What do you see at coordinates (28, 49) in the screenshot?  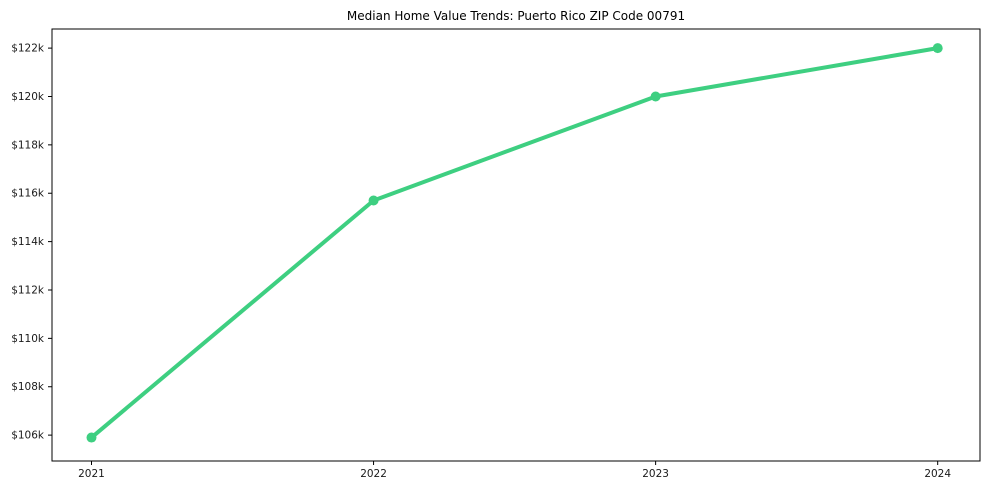 I see `y-axis-tick-label: $122k` at bounding box center [28, 49].